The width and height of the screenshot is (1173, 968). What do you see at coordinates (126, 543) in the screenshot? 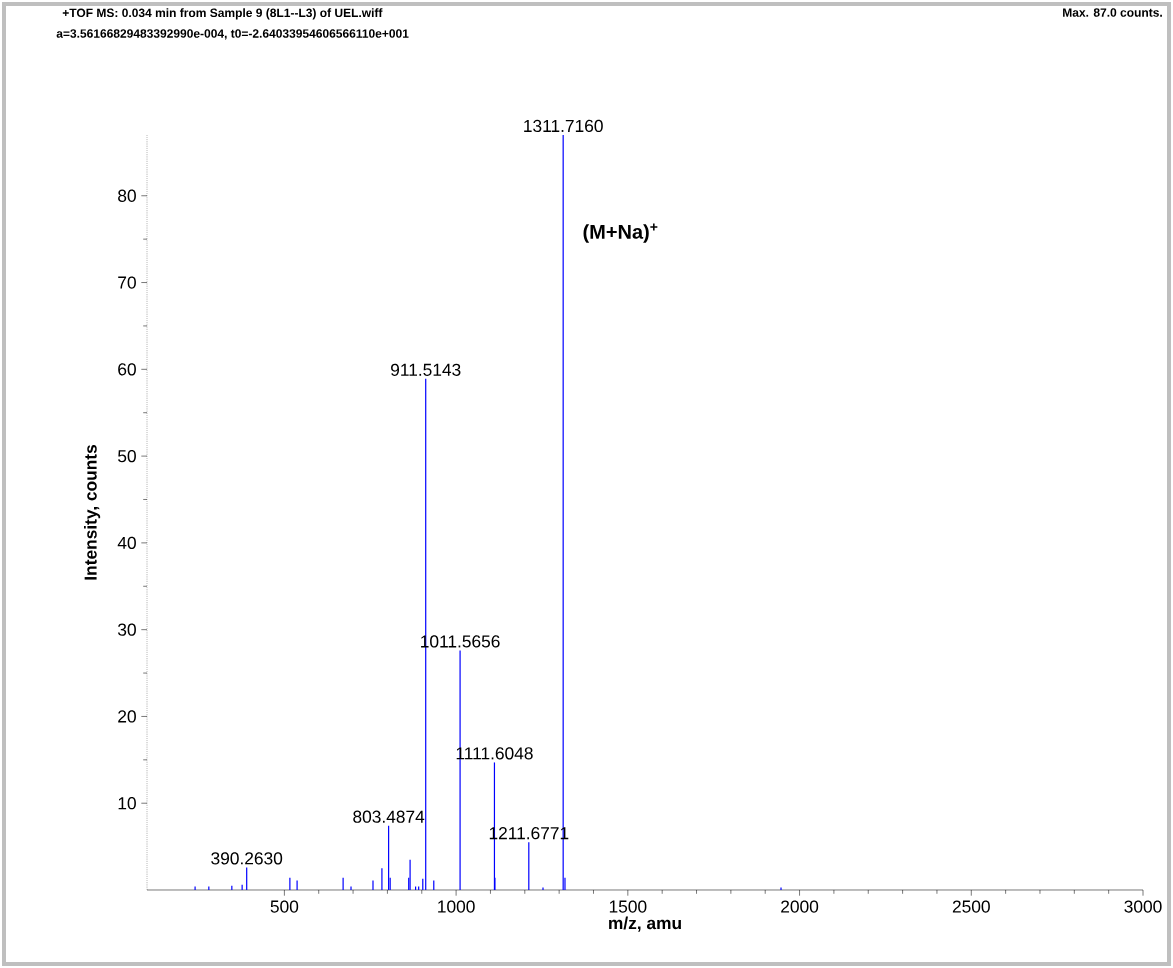
I see `y-tick-label: 40` at bounding box center [126, 543].